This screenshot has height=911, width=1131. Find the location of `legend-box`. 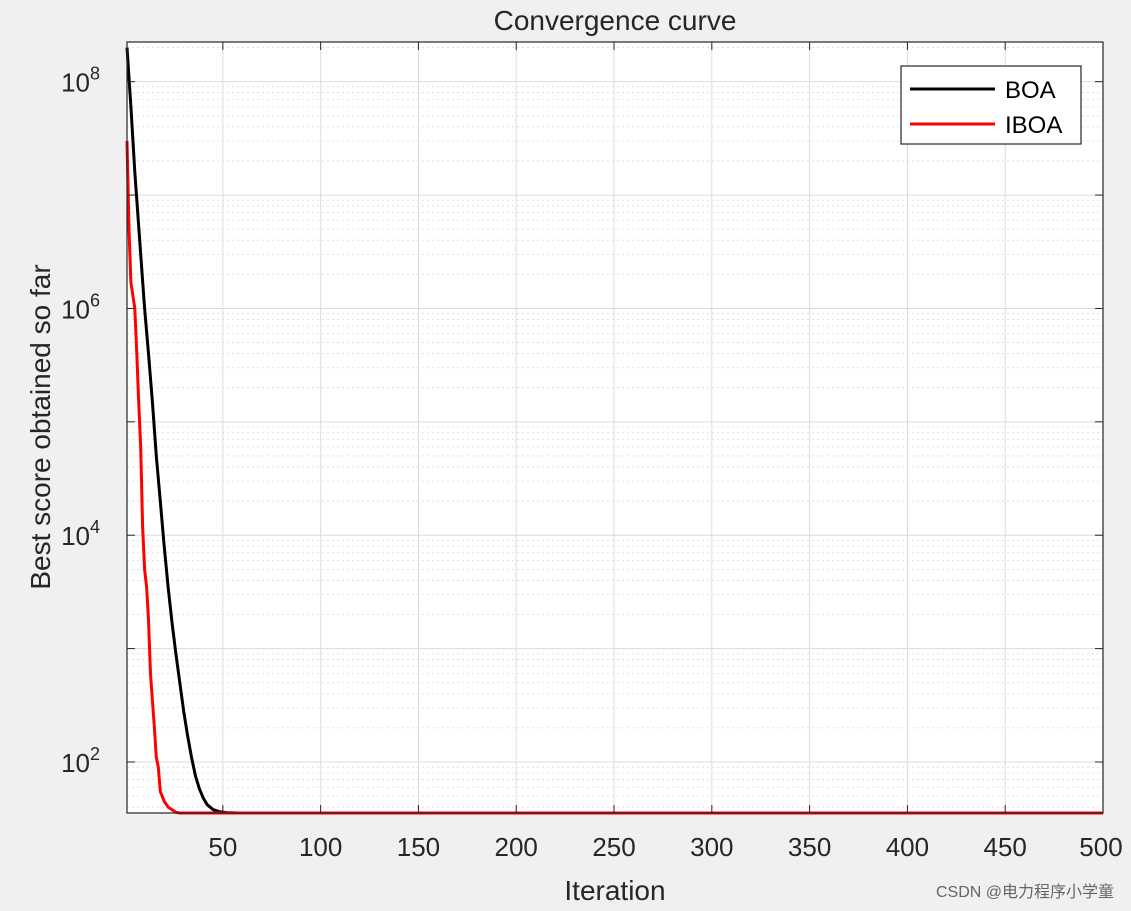

legend-box is located at coordinates (991, 105).